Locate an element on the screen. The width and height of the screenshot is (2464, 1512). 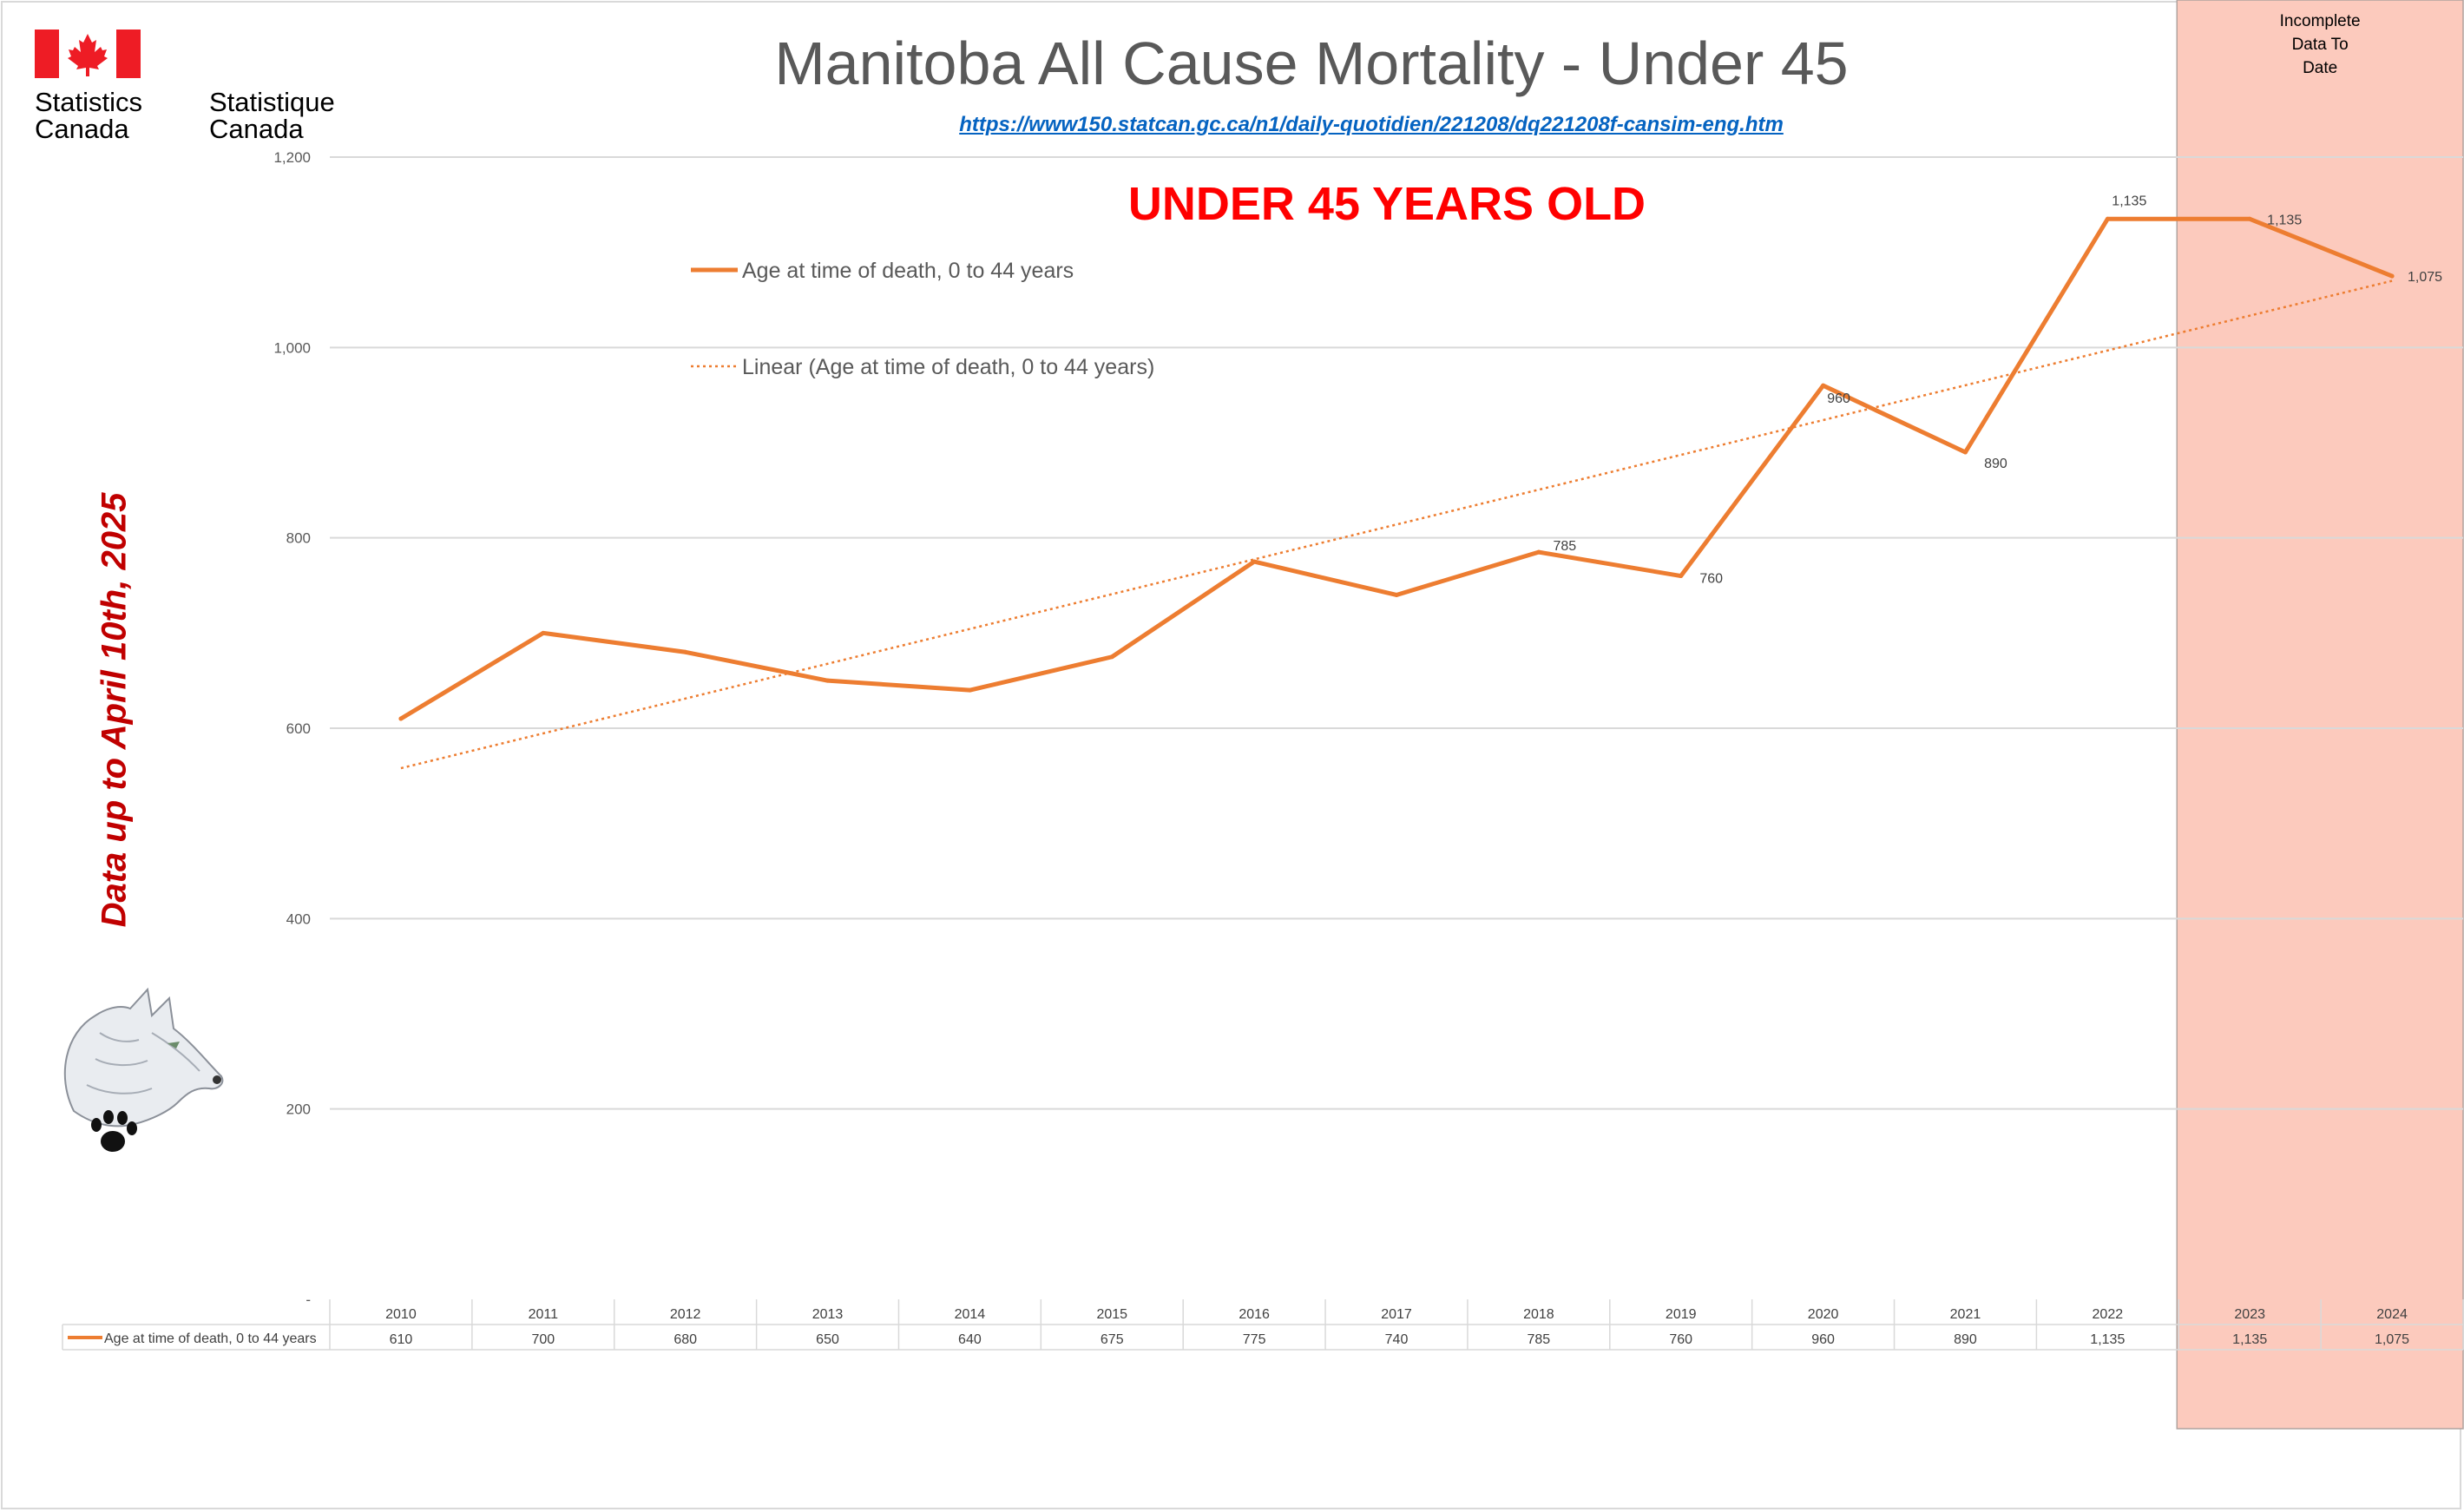
x-tick-label: 2023 is located at coordinates (2249, 1314).